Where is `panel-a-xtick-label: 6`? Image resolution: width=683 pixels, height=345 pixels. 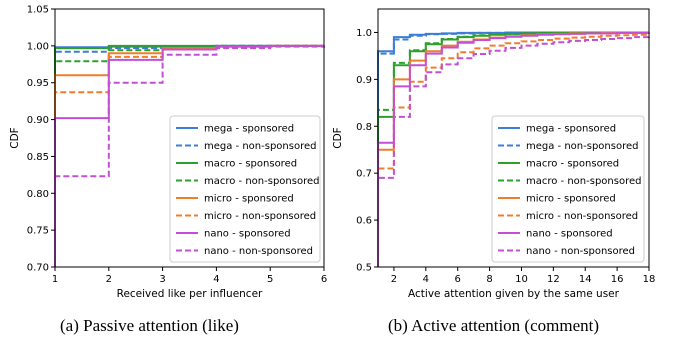 panel-a-xtick-label: 6 is located at coordinates (324, 279).